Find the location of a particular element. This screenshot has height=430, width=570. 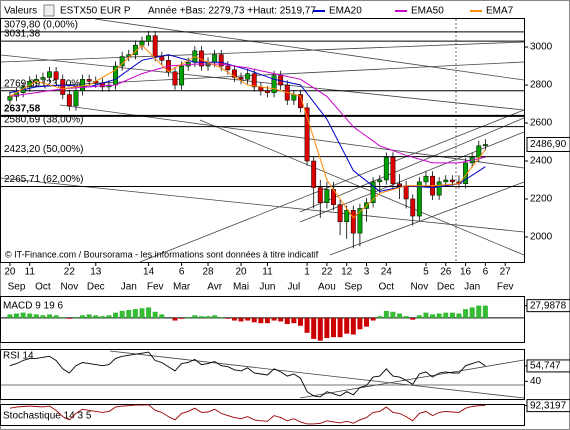

rsi-panel is located at coordinates (262, 374).